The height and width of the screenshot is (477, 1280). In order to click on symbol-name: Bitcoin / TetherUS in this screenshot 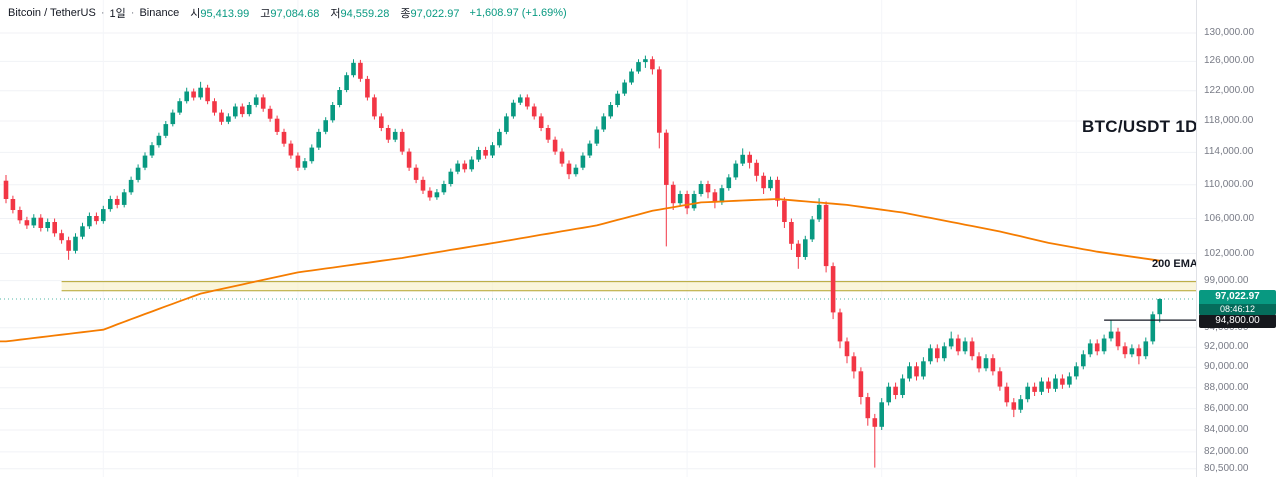, I will do `click(52, 13)`.